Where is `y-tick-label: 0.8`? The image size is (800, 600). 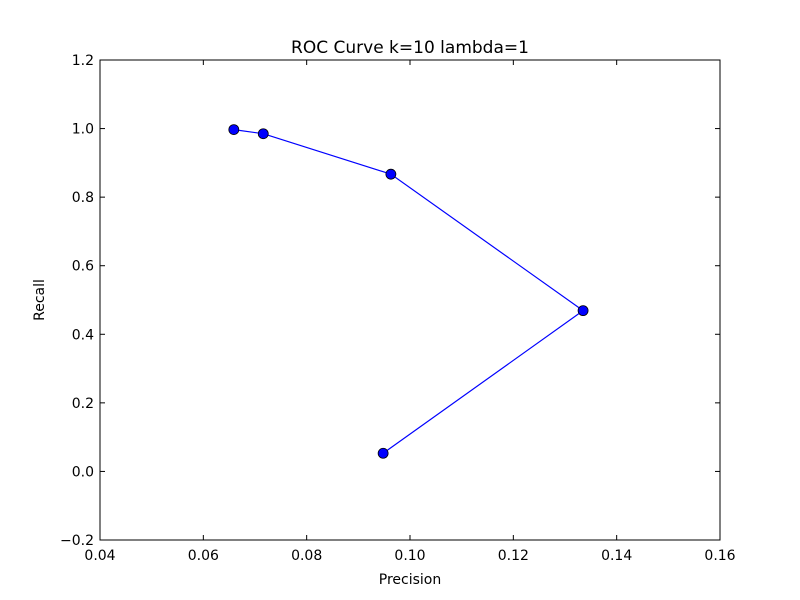
y-tick-label: 0.8 is located at coordinates (83, 198).